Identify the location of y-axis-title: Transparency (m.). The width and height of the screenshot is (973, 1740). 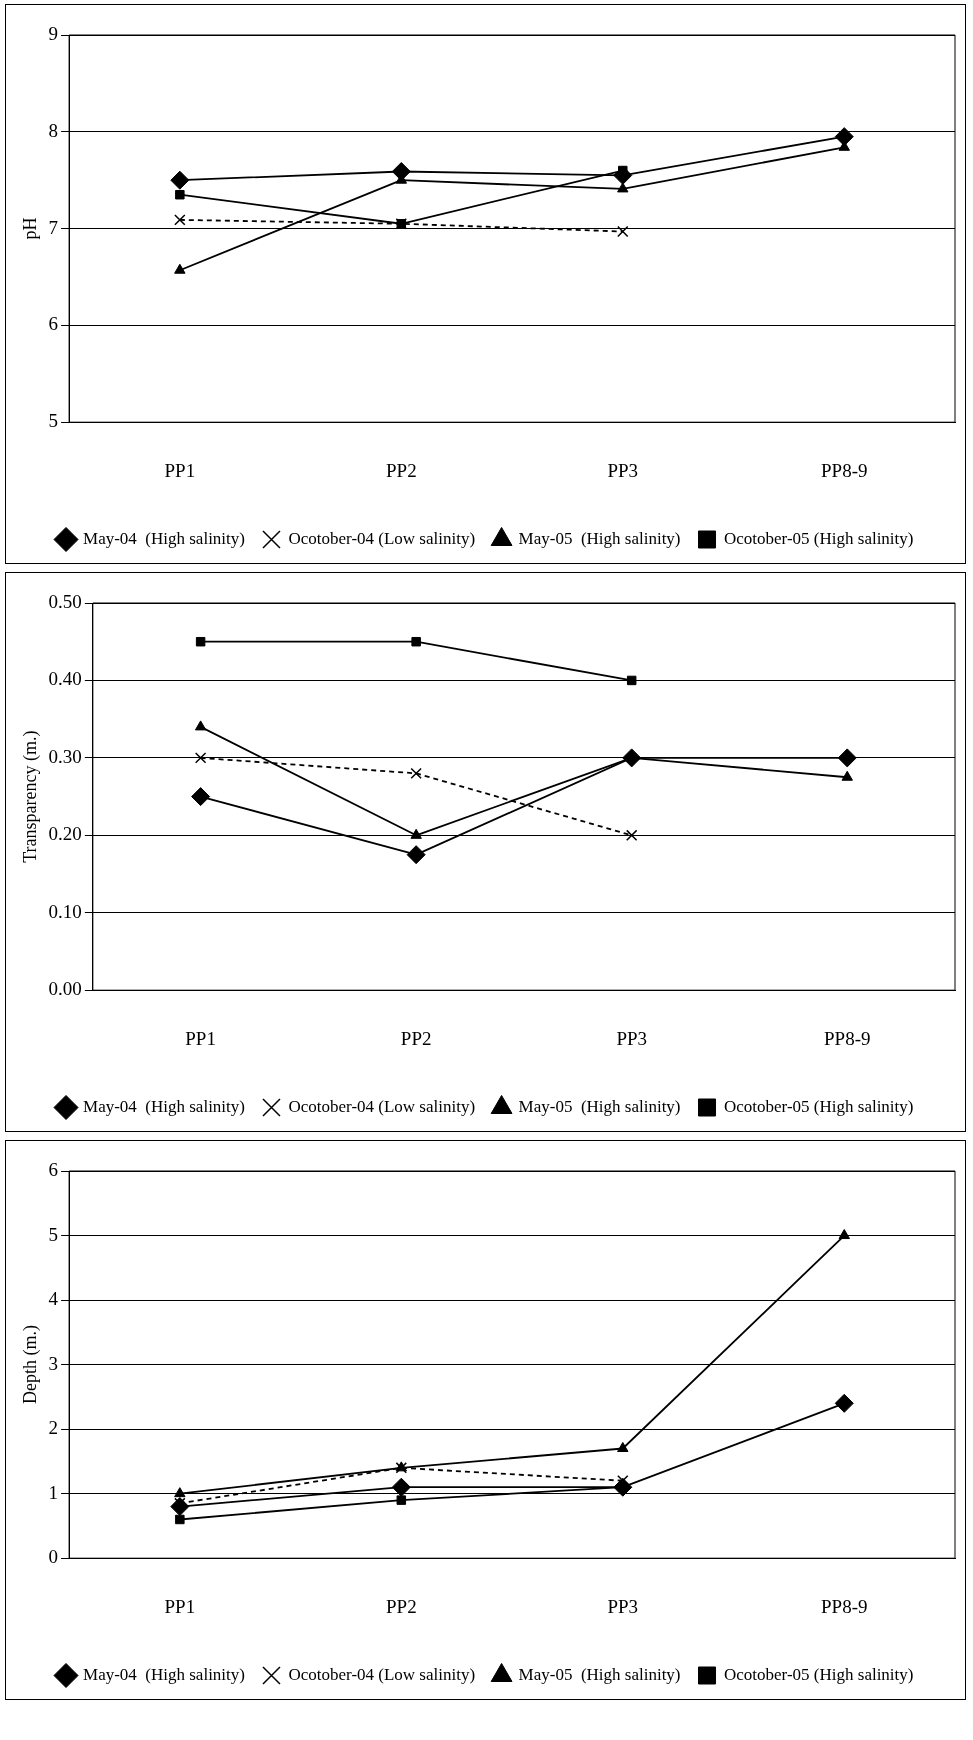
(30, 796).